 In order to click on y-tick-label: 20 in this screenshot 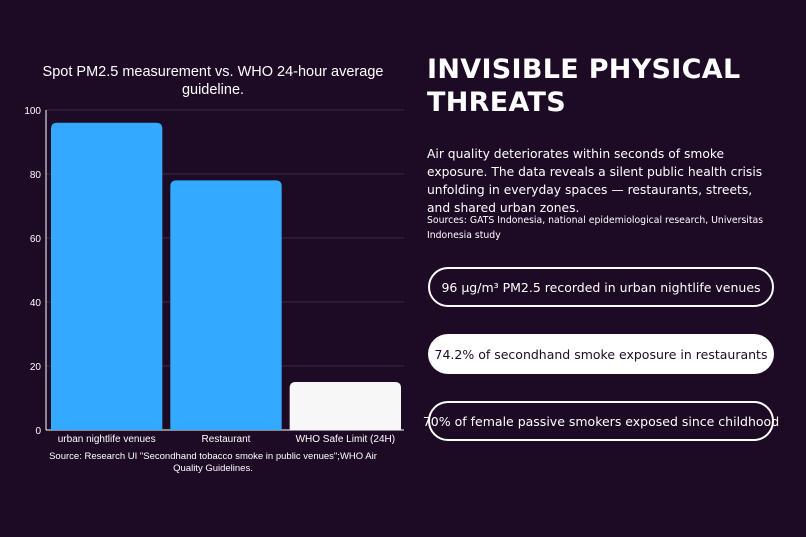, I will do `click(36, 367)`.